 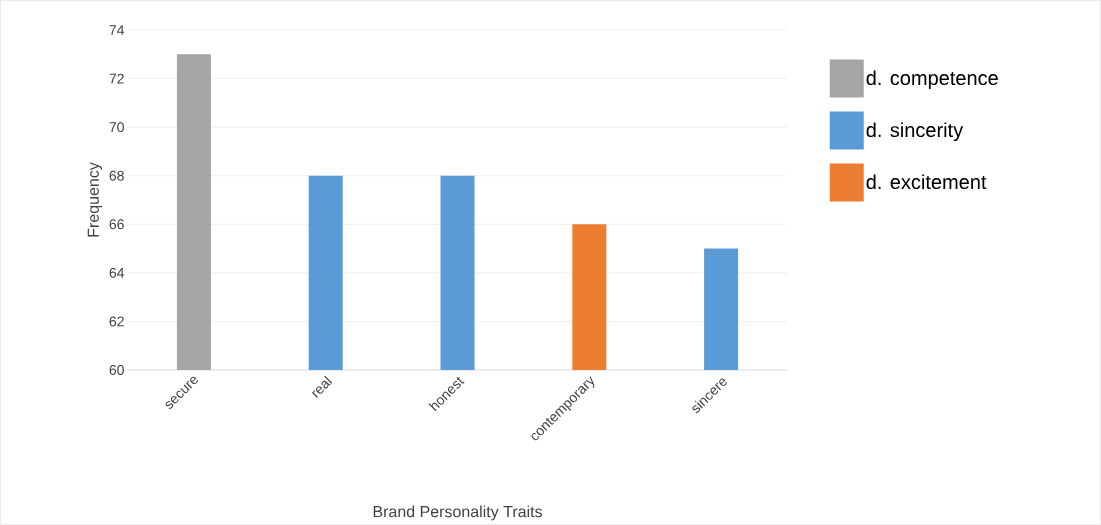 What do you see at coordinates (915, 132) in the screenshot?
I see `legend-label: d. sincerity` at bounding box center [915, 132].